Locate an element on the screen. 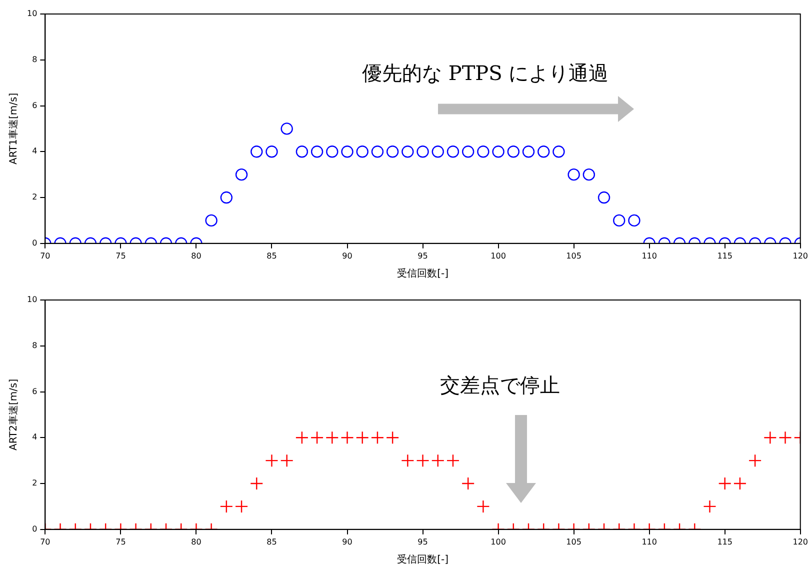 The height and width of the screenshot is (572, 811). annotation: 優先的な PTPS により通過 is located at coordinates (485, 73).